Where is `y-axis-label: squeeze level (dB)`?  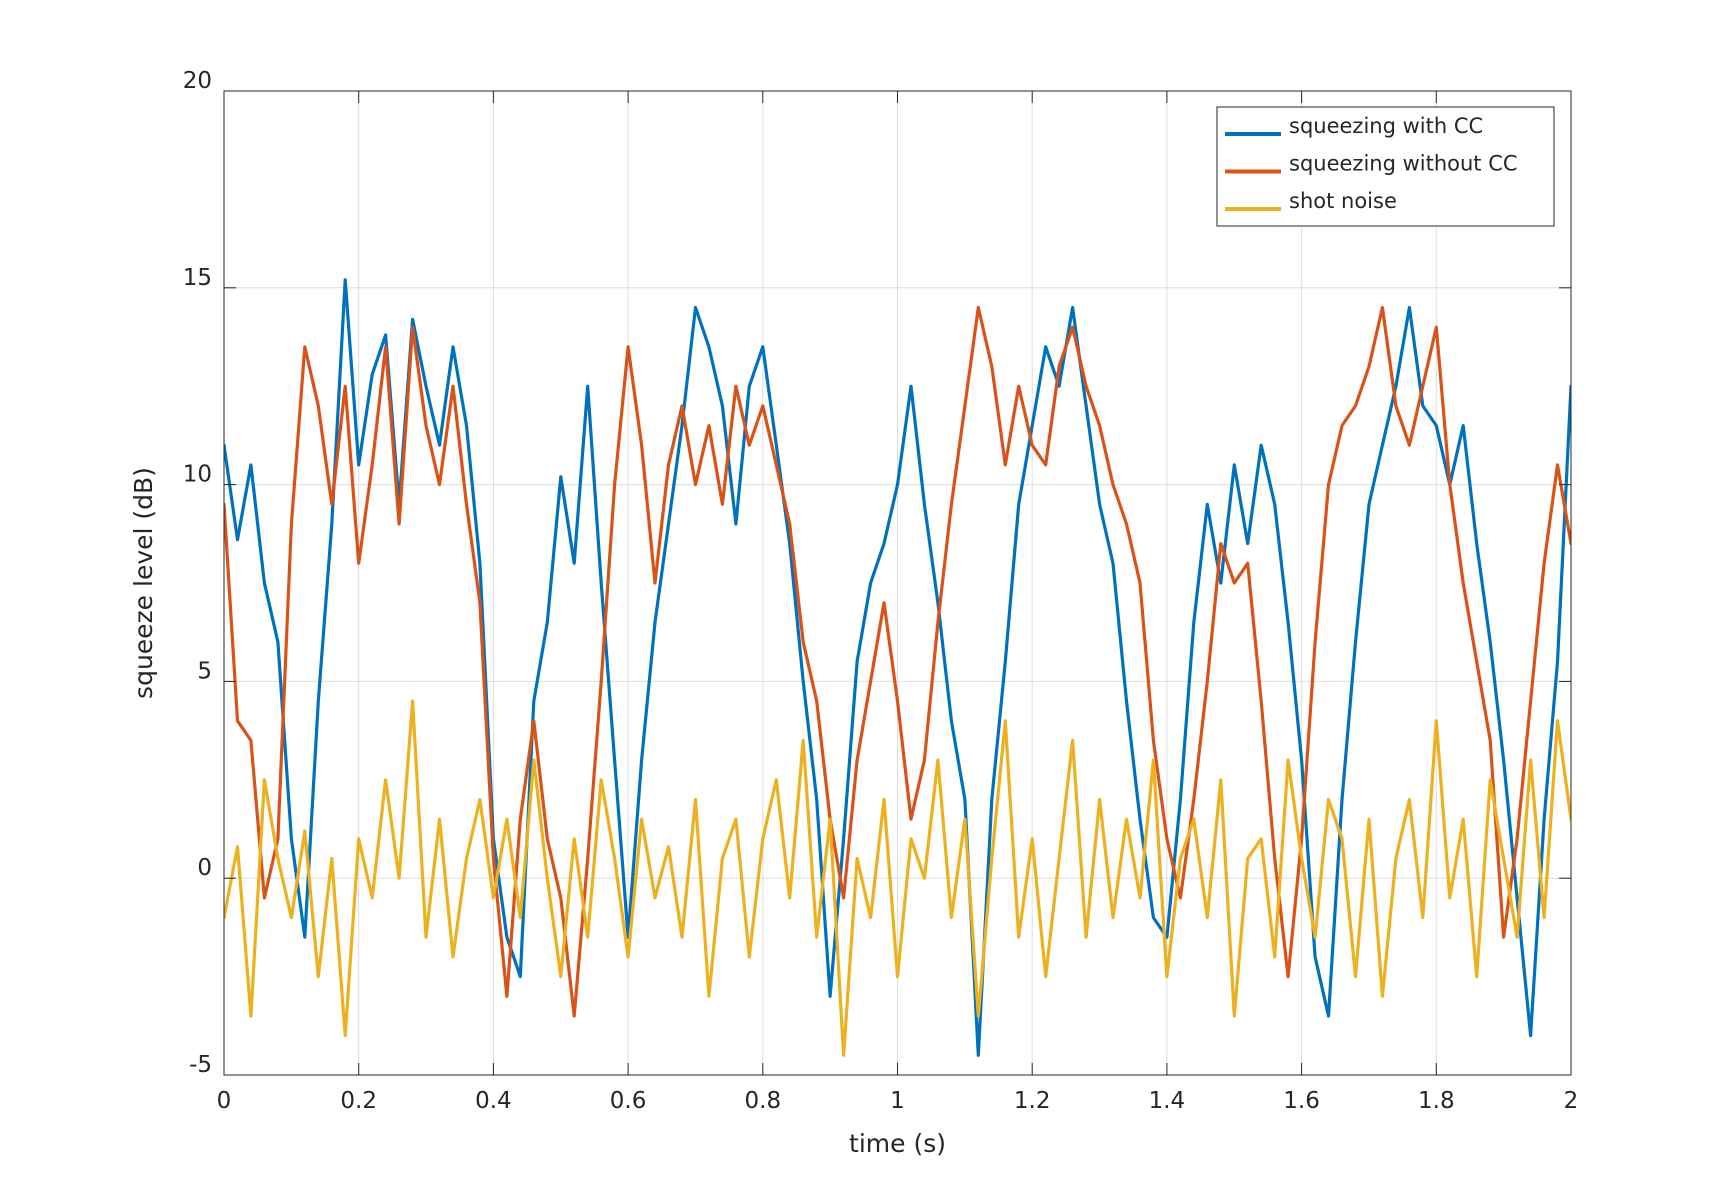 y-axis-label: squeeze level (dB) is located at coordinates (143, 583).